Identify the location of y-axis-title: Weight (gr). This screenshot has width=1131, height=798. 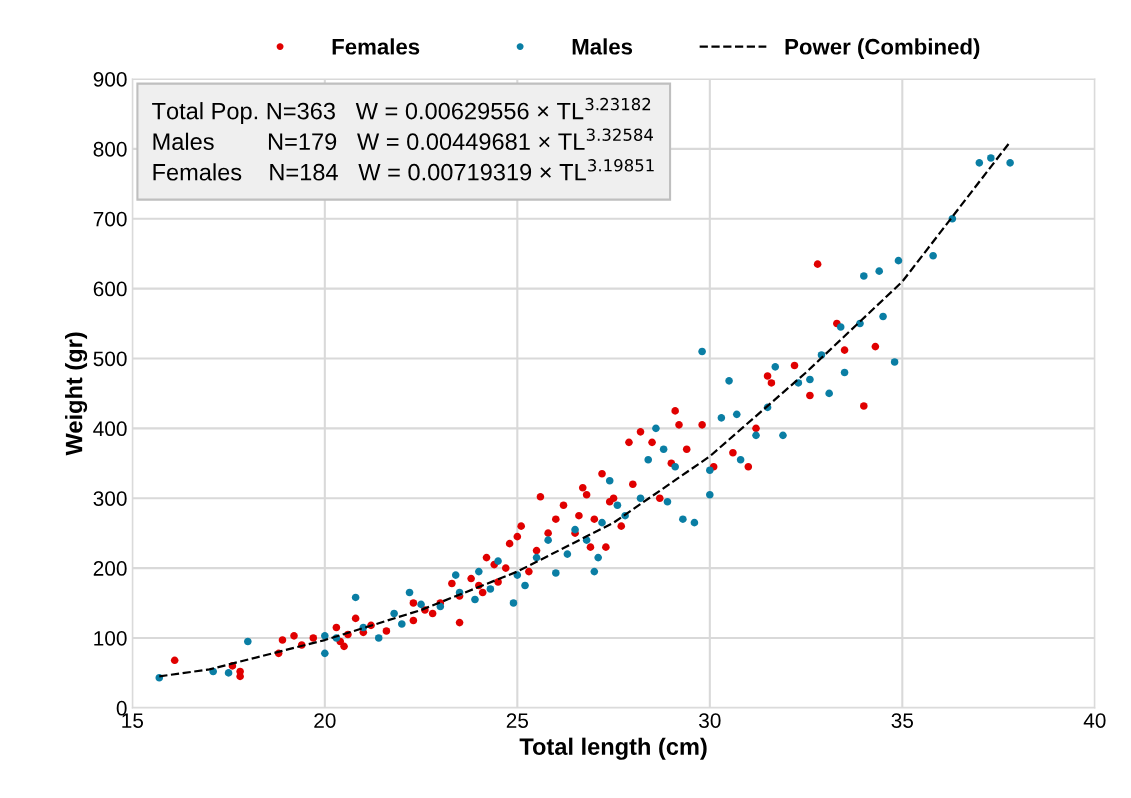
(76, 394).